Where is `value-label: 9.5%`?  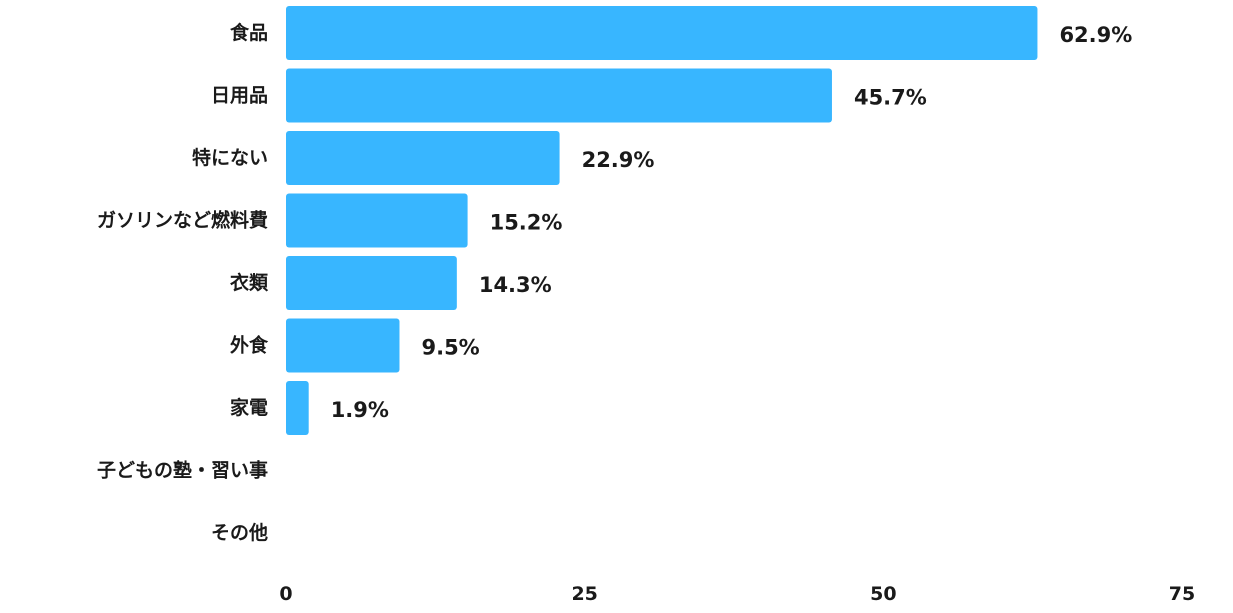 value-label: 9.5% is located at coordinates (450, 348).